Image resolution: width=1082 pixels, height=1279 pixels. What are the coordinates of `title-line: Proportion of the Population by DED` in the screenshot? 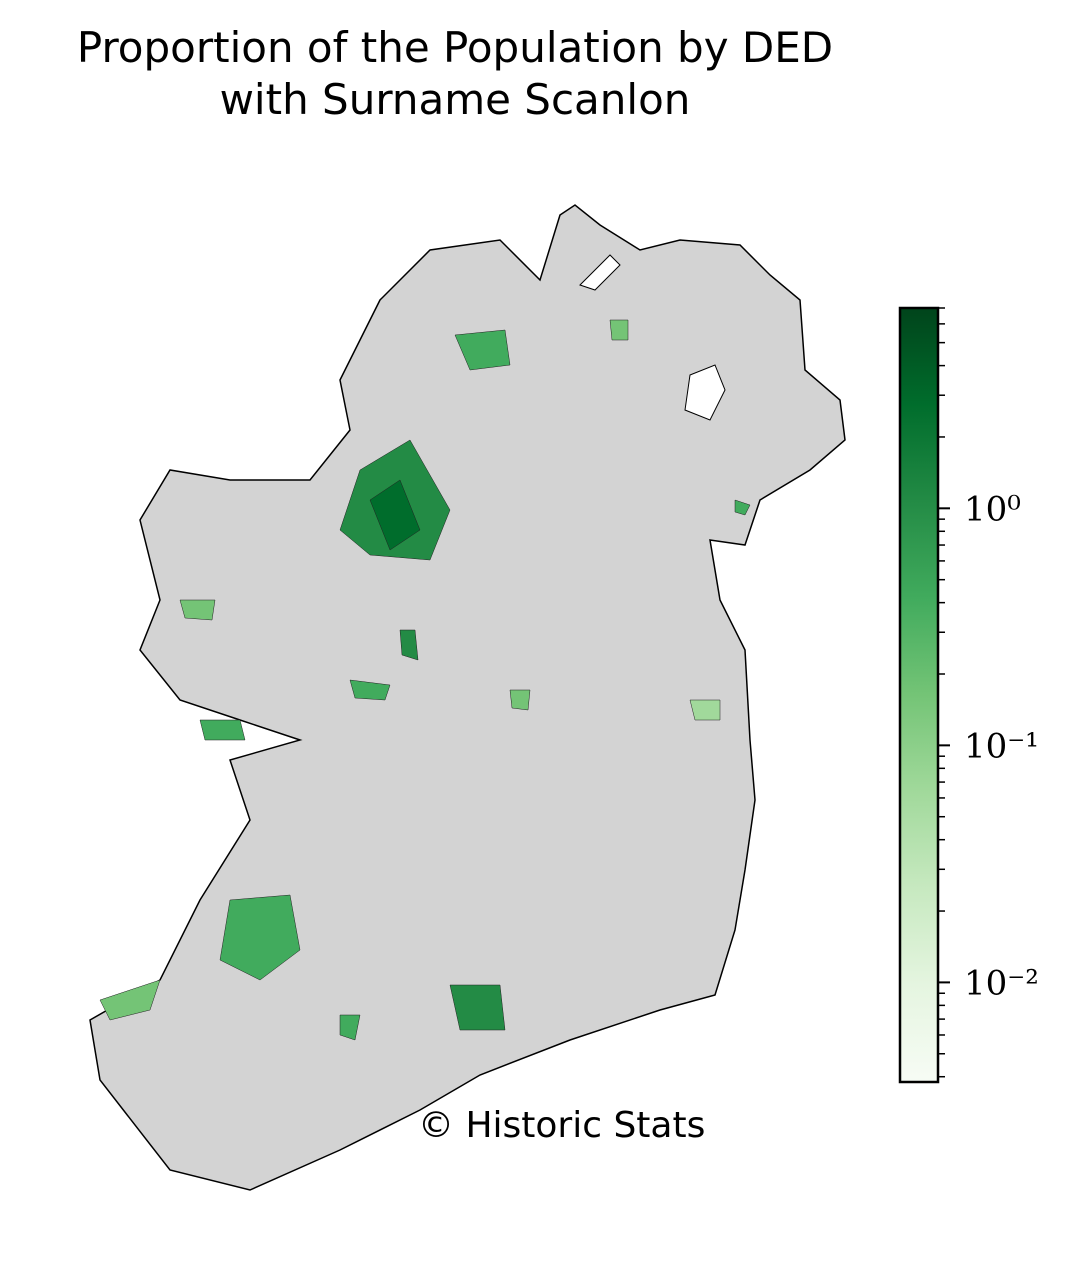 It's located at (455, 47).